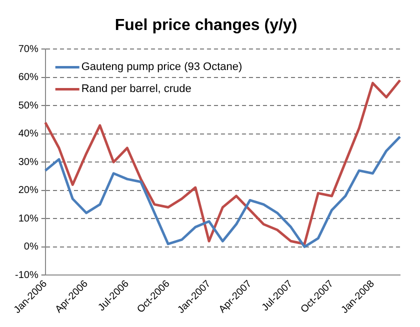 The height and width of the screenshot is (327, 420). I want to click on legend-label: Gauteng pump price (93 Octane), so click(161, 67).